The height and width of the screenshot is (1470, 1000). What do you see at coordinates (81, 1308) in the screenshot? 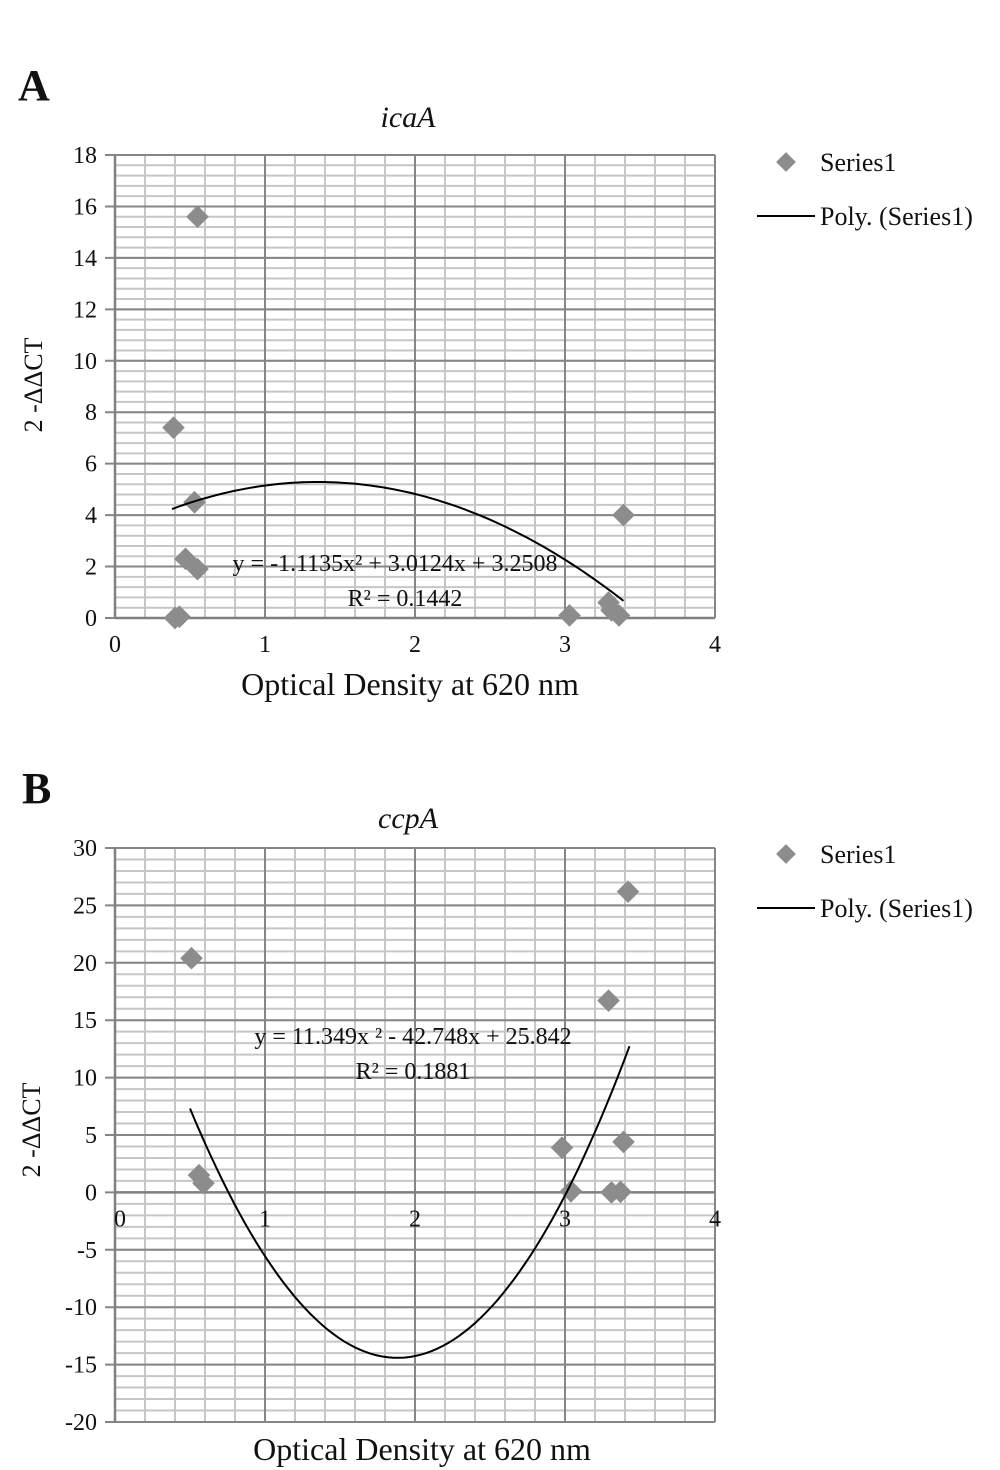
I see `y-tick-label: -10` at bounding box center [81, 1308].